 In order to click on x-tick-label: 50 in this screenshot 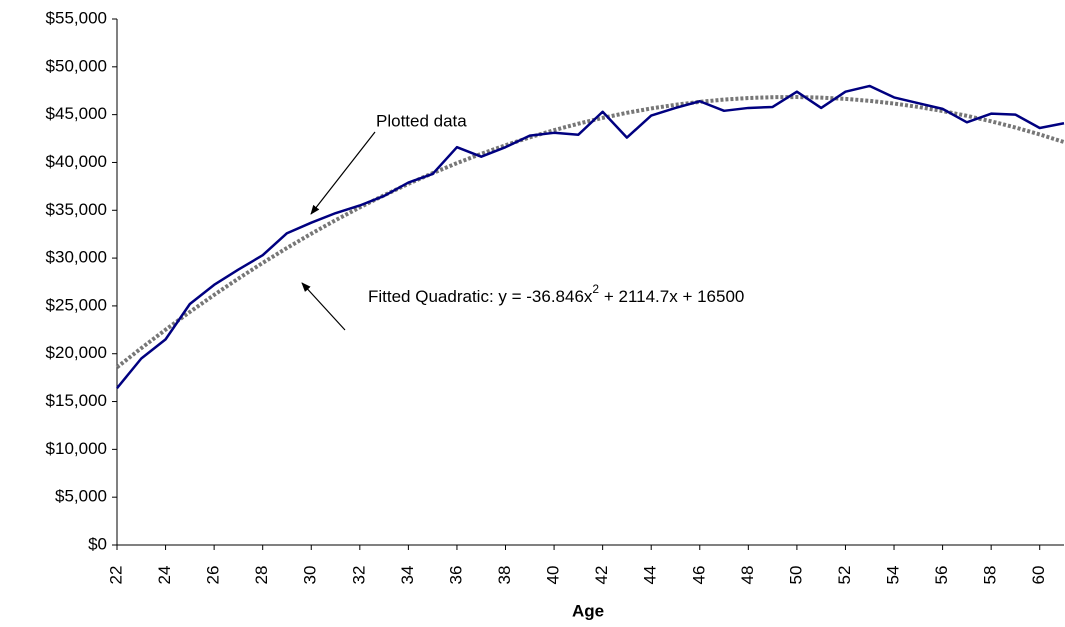, I will do `click(795, 575)`.